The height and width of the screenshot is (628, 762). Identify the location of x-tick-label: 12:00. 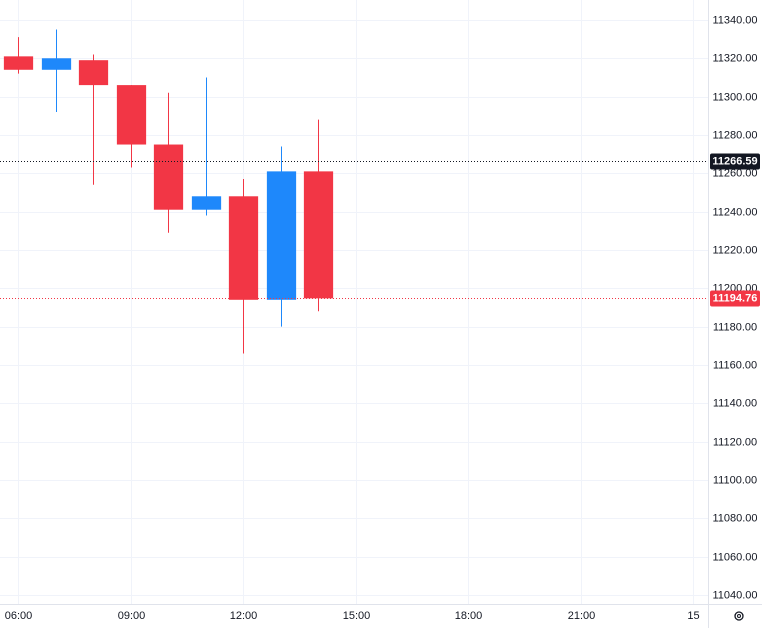
(244, 616).